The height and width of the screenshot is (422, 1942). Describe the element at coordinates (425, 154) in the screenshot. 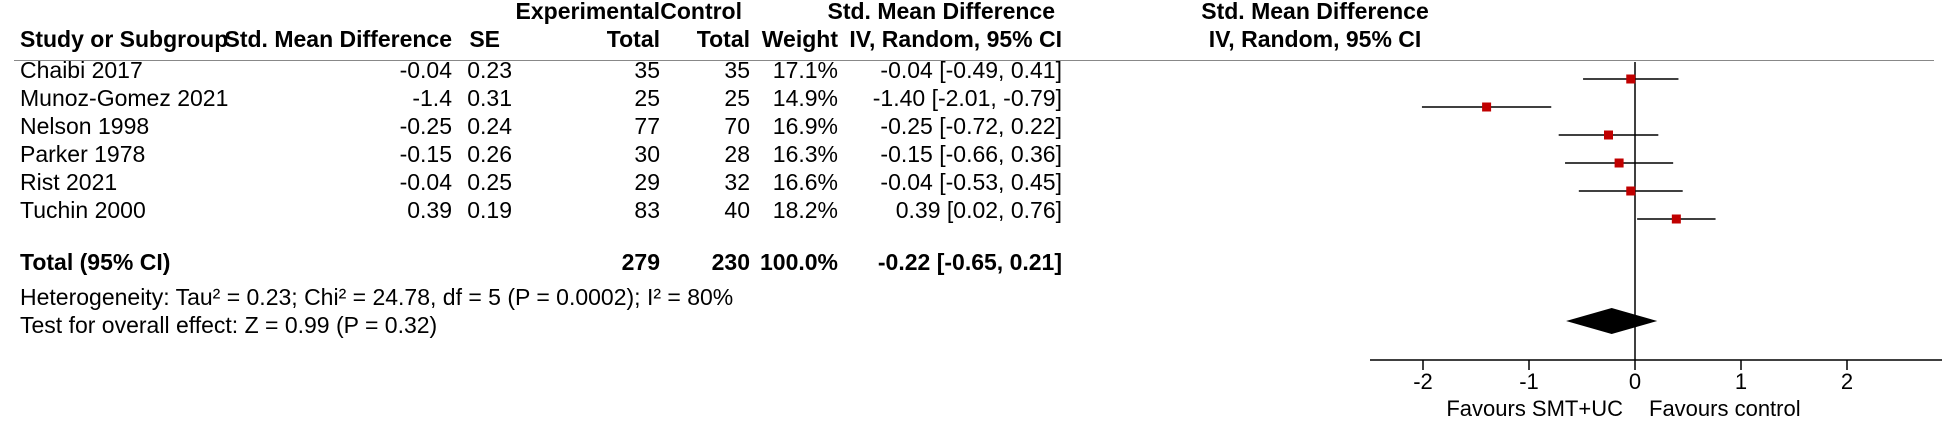

I see `study-smd: -0.15` at that location.